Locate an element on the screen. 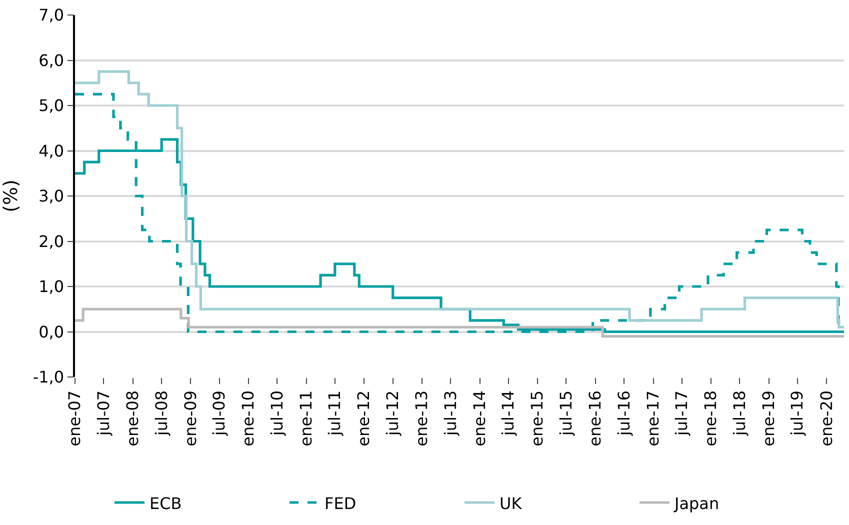 The width and height of the screenshot is (849, 525). legend-label: FED is located at coordinates (340, 503).